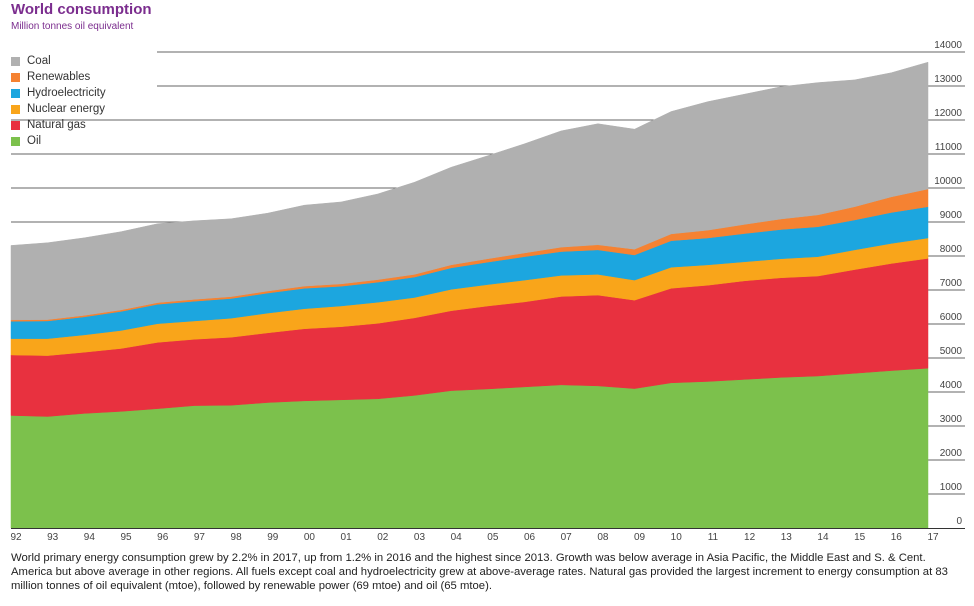 The image size is (974, 606). What do you see at coordinates (39, 61) in the screenshot?
I see `legend-label-coal: Coal` at bounding box center [39, 61].